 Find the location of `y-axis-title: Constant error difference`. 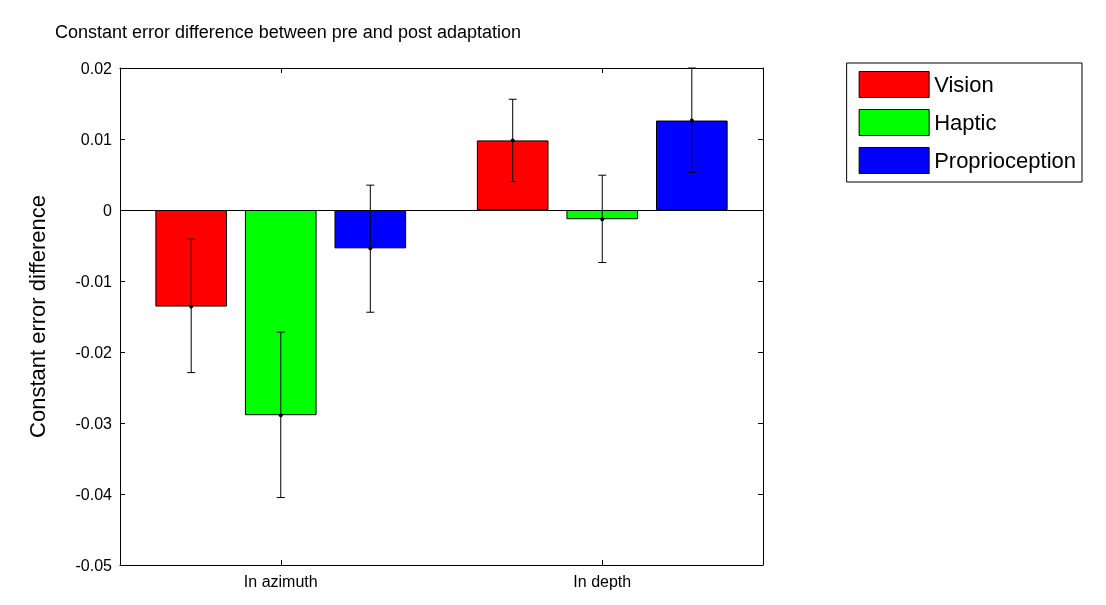

y-axis-title: Constant error difference is located at coordinates (37, 316).